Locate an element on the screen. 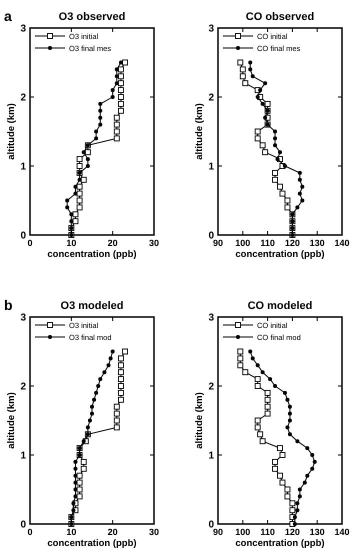  chart-title: CO modeled is located at coordinates (280, 306).